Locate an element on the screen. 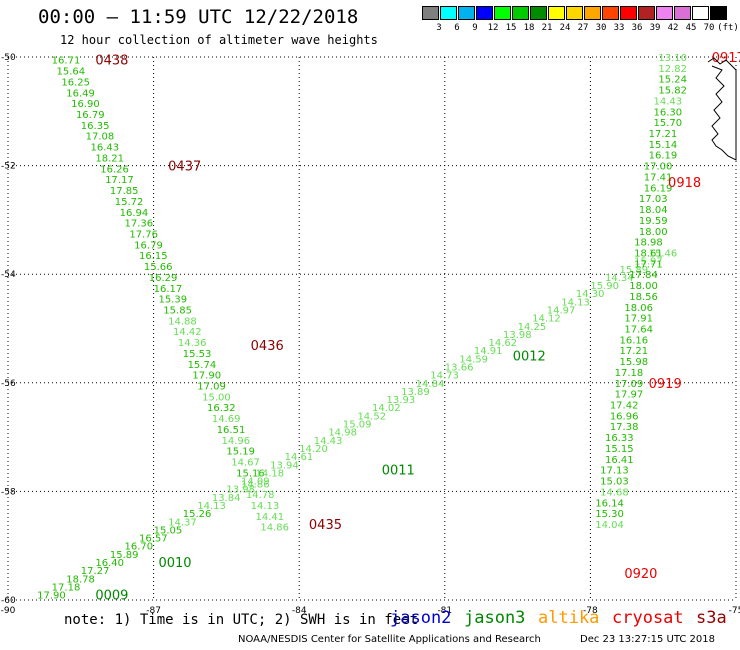 This screenshot has width=740, height=650. colorbar-label: 45 is located at coordinates (691, 28).